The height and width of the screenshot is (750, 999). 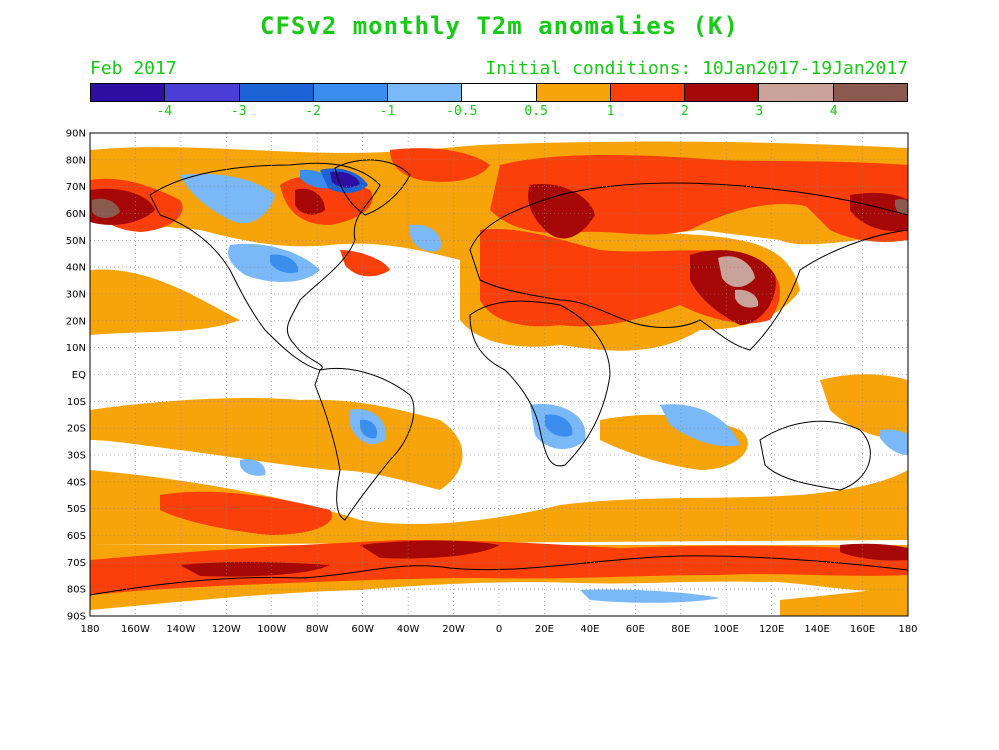 I want to click on lon-tick-label: 140E, so click(x=816, y=629).